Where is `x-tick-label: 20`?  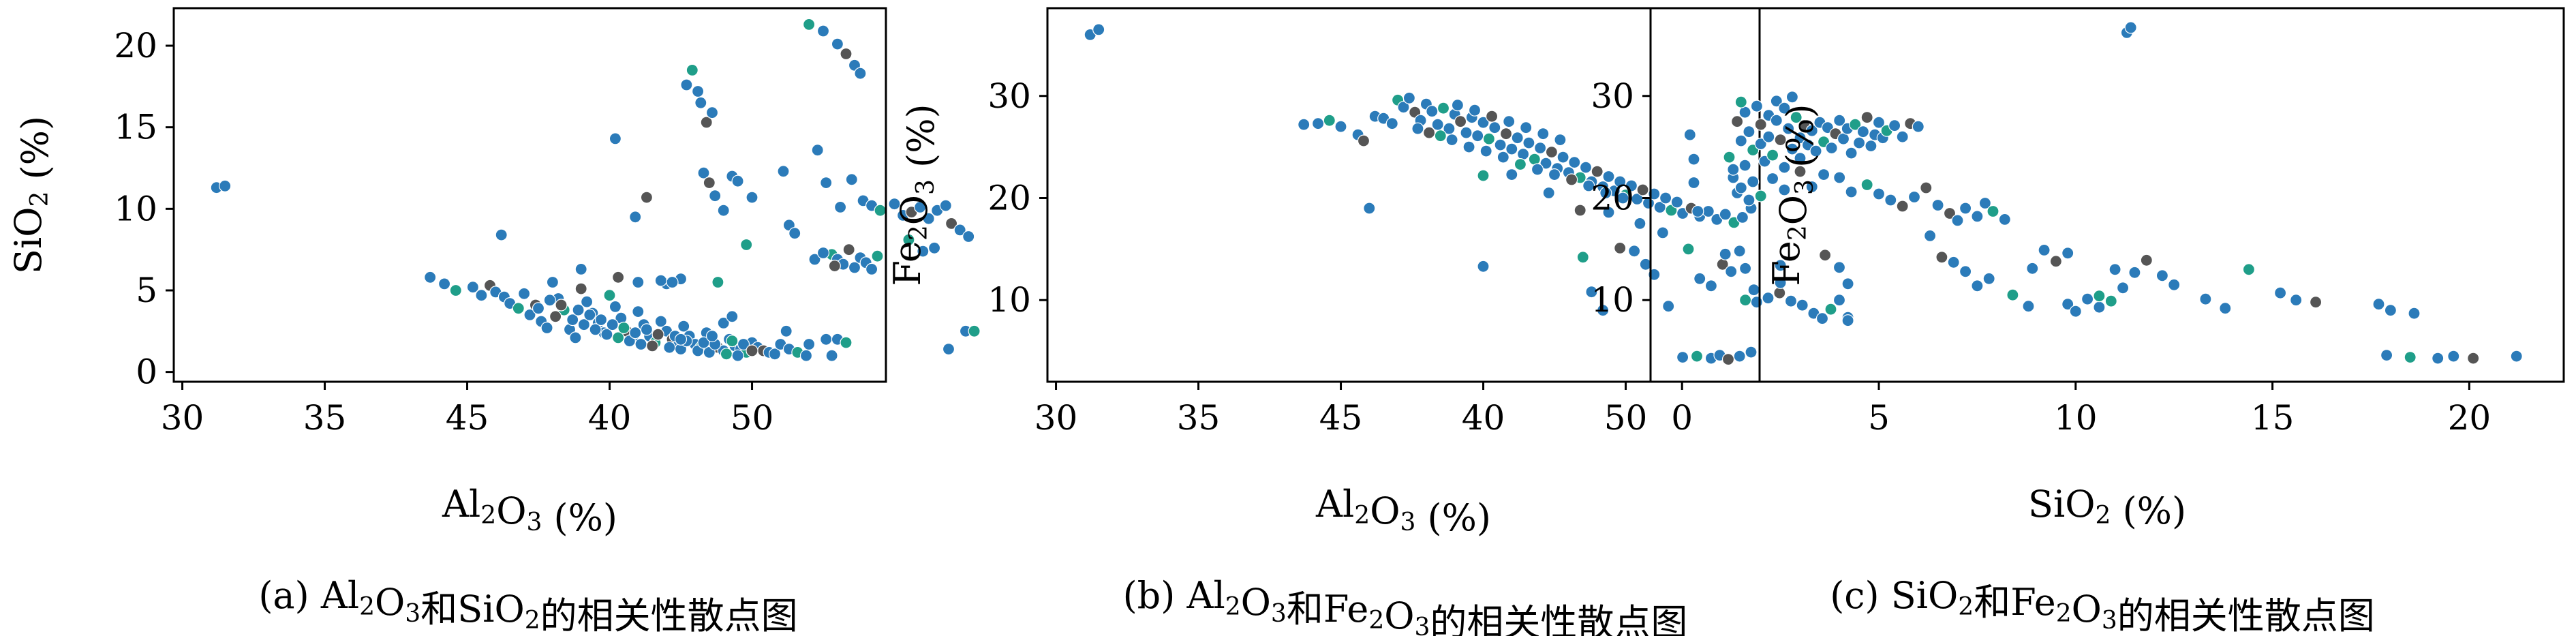
x-tick-label: 20 is located at coordinates (2469, 418).